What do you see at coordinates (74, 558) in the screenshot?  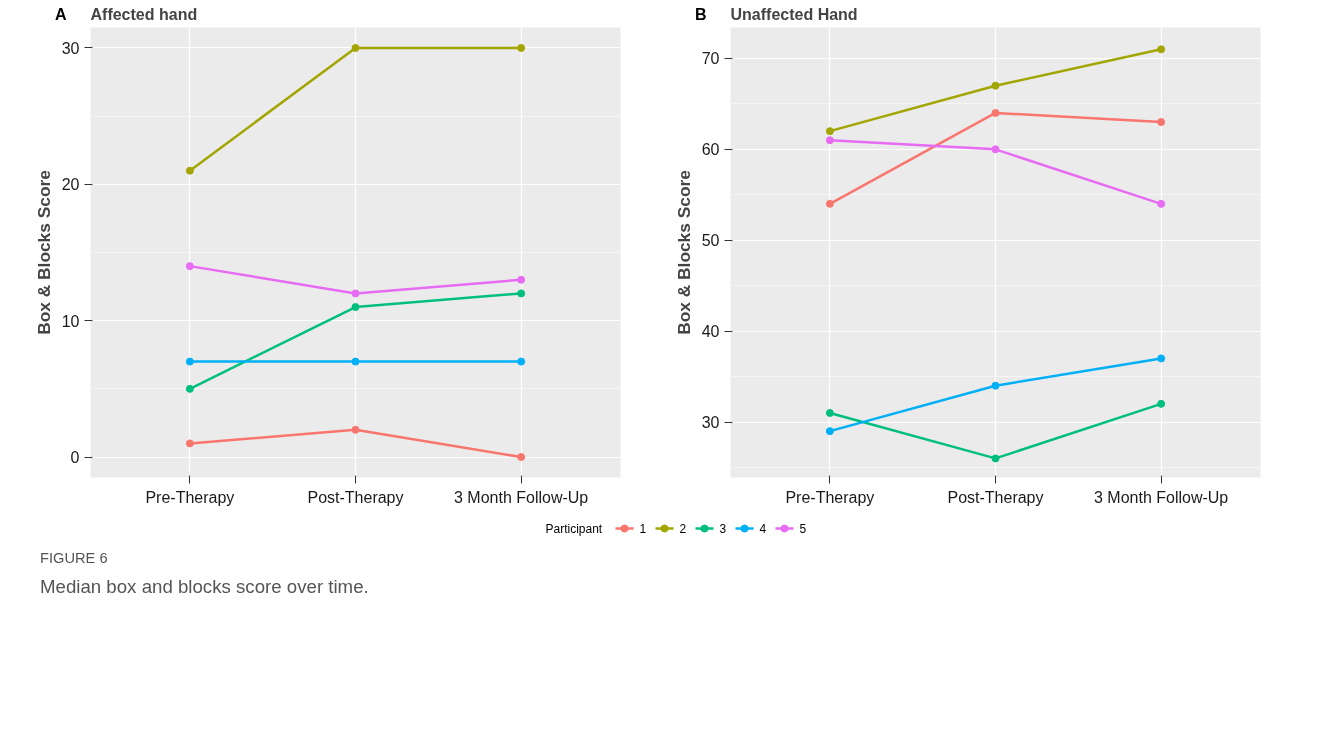 I see `caption: FIGURE 6` at bounding box center [74, 558].